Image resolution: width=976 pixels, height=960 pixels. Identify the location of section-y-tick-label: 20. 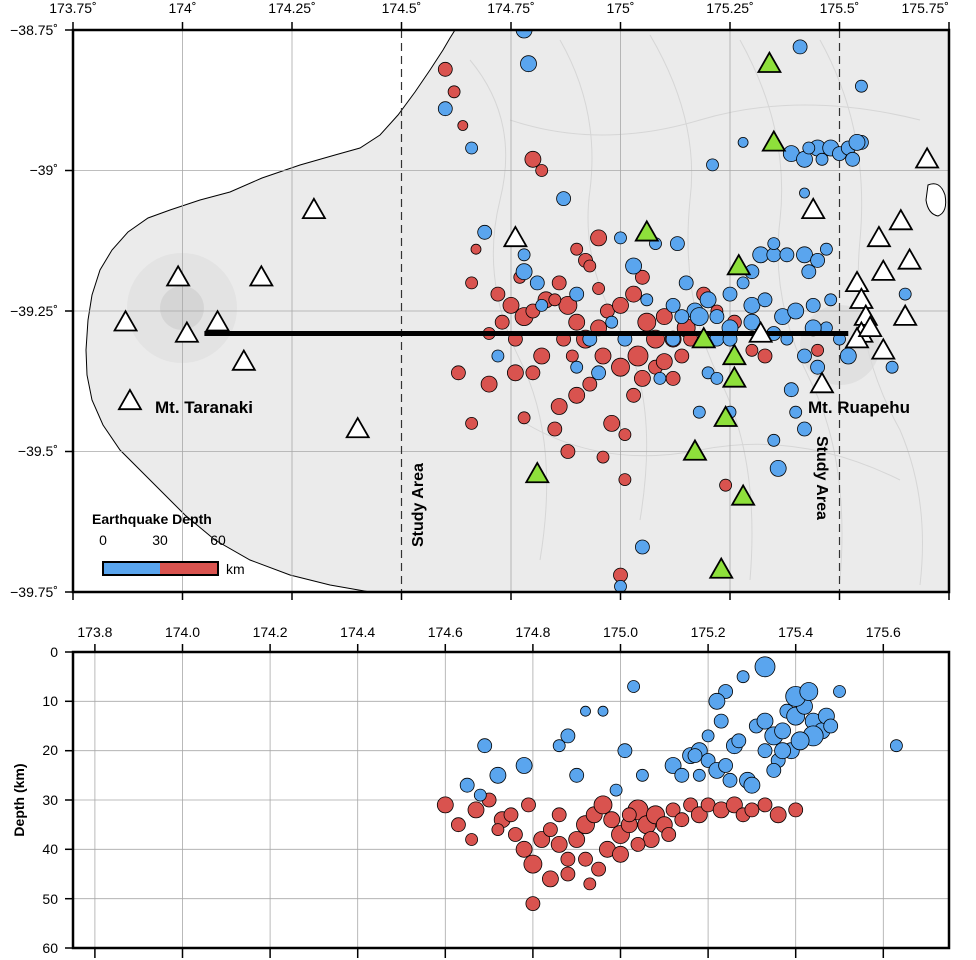
(50, 750).